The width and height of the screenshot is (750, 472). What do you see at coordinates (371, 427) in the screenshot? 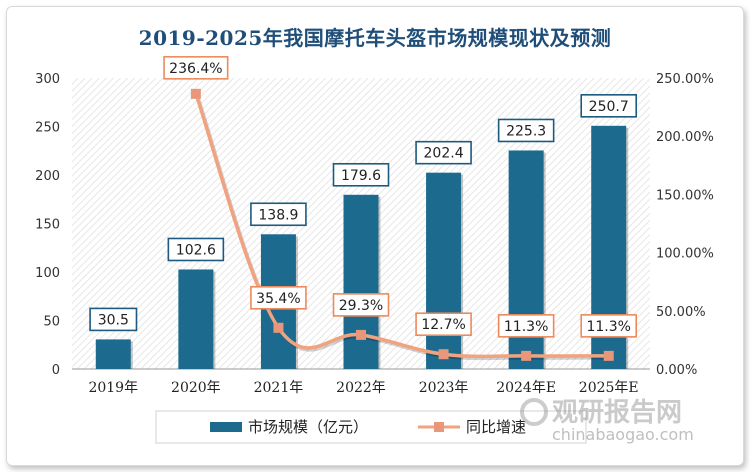
I see `legend: 市场规模（亿元） 同比增速` at bounding box center [371, 427].